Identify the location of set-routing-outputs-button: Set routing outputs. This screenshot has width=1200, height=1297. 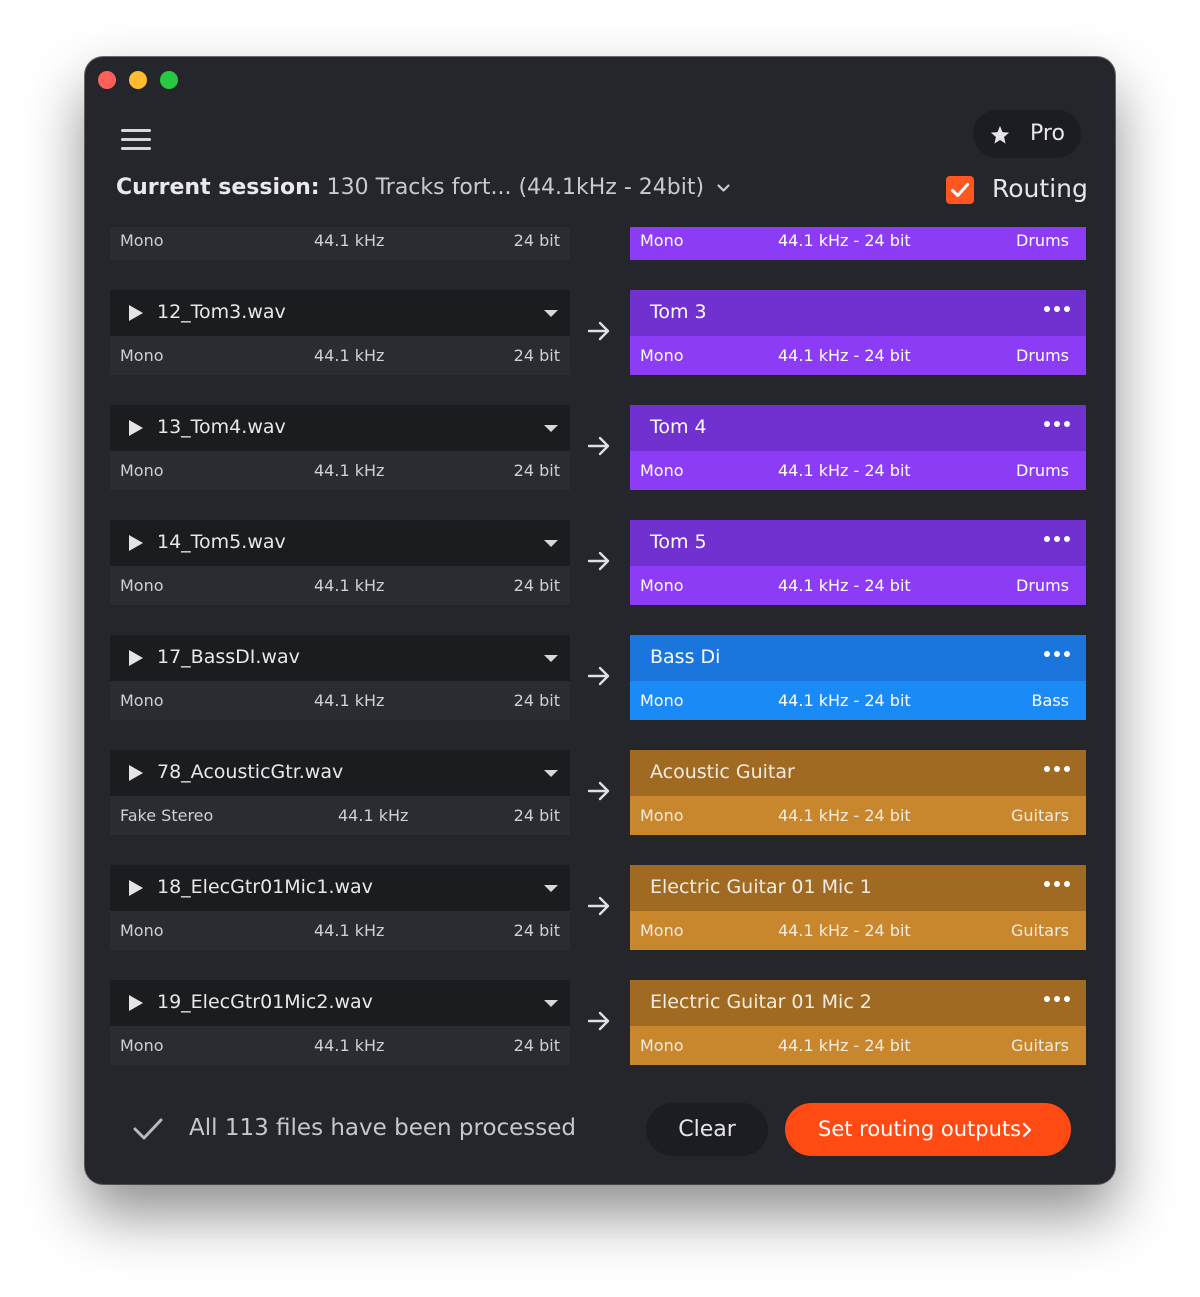
(928, 1129).